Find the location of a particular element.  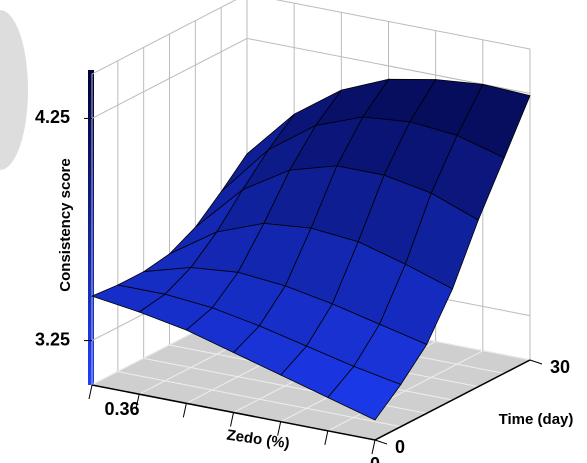

color-bar is located at coordinates (91, 227).